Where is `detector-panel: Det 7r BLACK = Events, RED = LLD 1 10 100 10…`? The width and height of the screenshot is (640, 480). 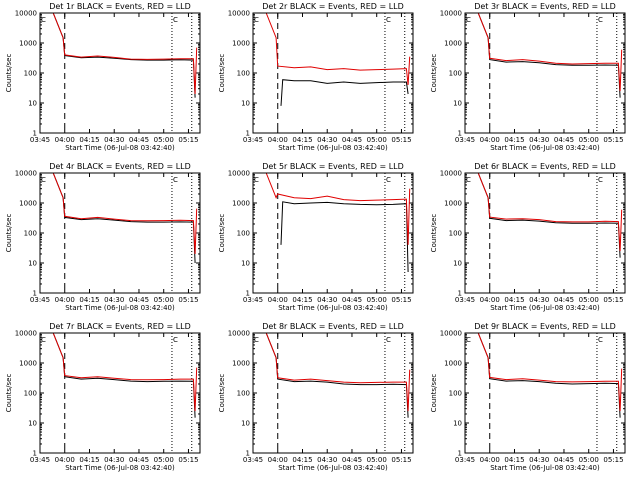
detector-panel: Det 7r BLACK = Events, RED = LLD 1 10 100 10… is located at coordinates (103, 397).